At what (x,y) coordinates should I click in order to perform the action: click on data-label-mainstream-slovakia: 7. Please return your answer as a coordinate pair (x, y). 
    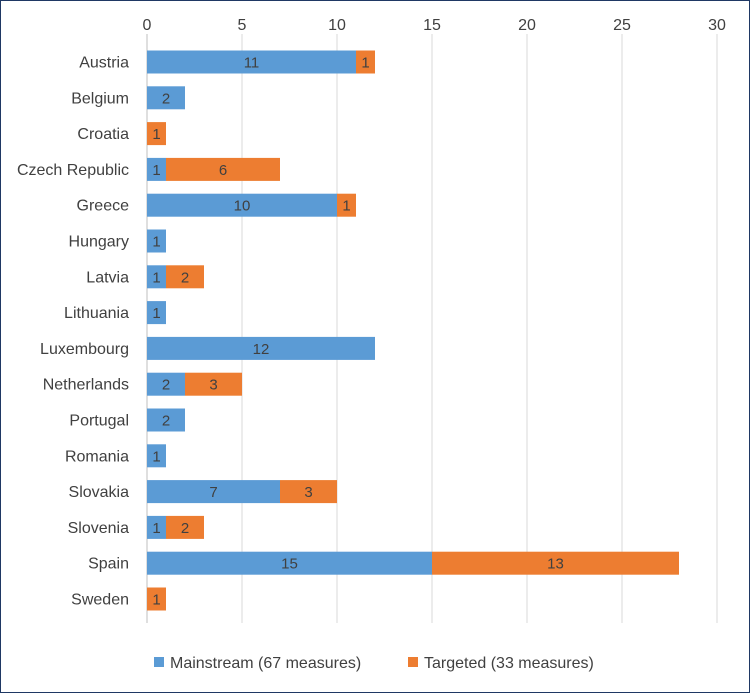
    Looking at the image, I should click on (213, 492).